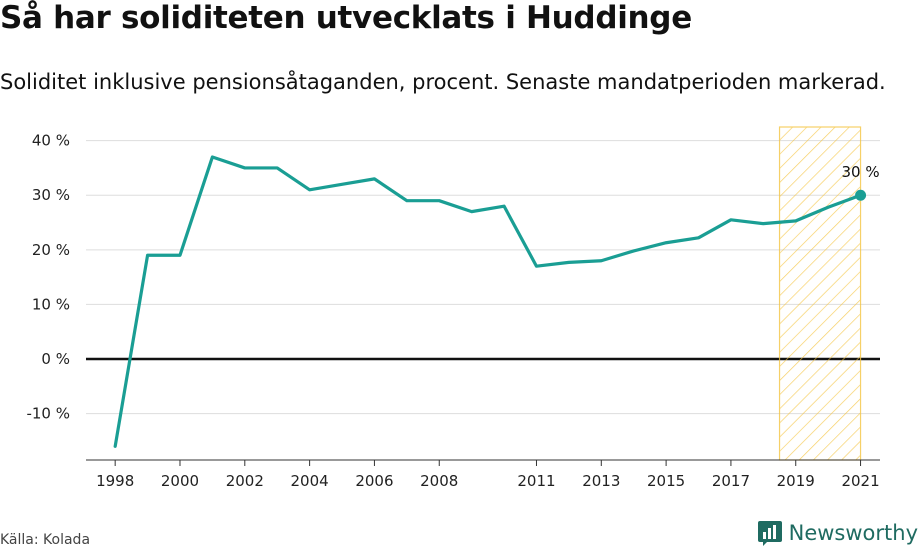 The width and height of the screenshot is (920, 552). Describe the element at coordinates (861, 172) in the screenshot. I see `data-label: 30 %` at that location.